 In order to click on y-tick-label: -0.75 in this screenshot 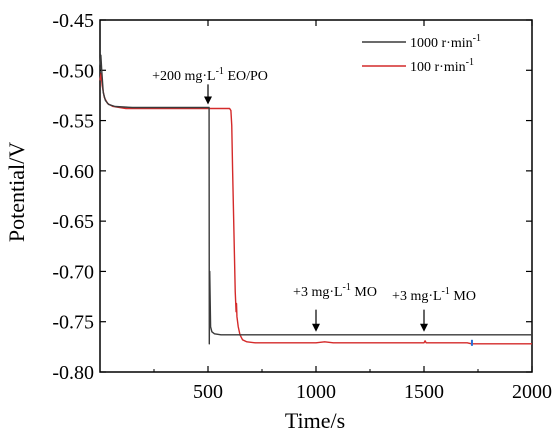, I will do `click(73, 323)`.